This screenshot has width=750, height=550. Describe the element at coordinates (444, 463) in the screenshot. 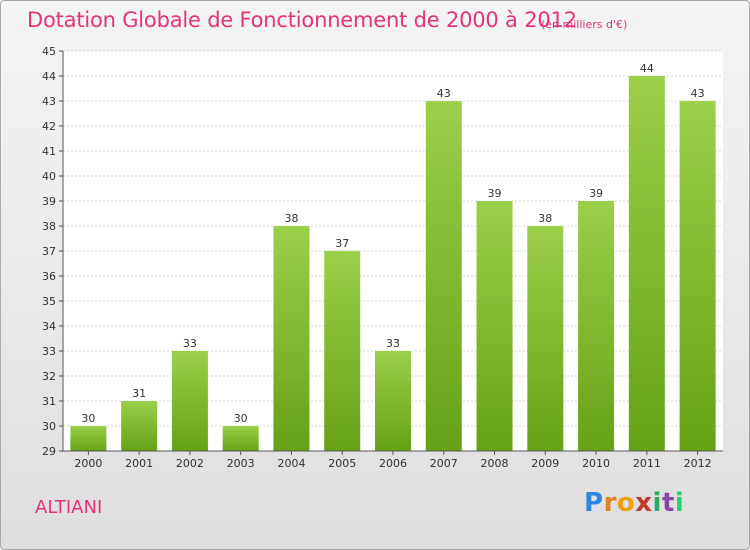

I see `x-tick-label: 2007` at that location.